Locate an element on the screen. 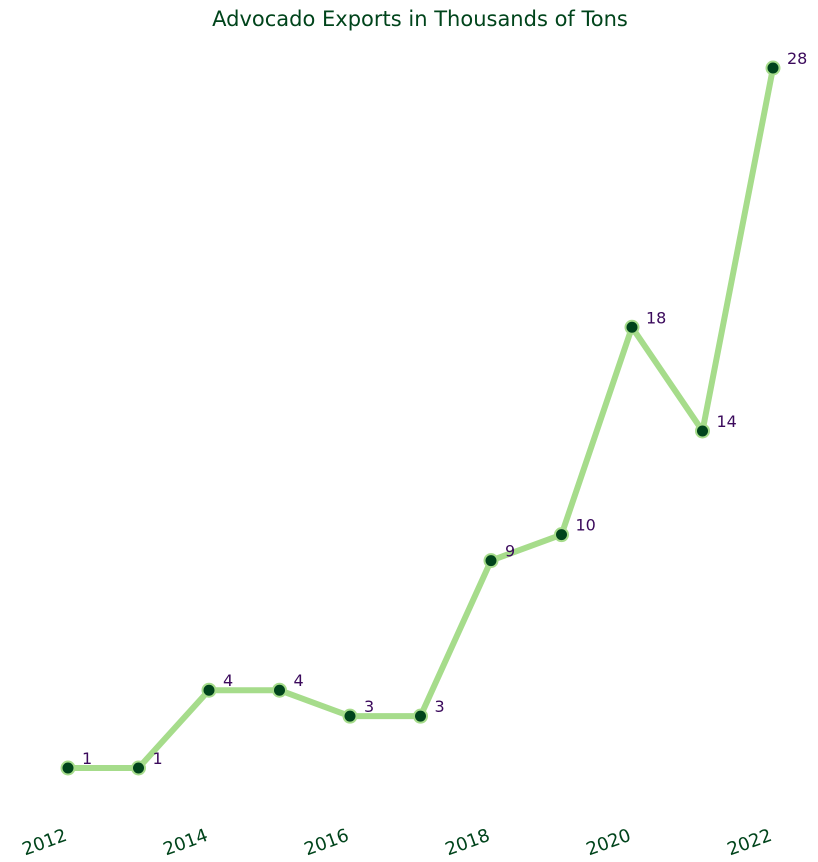 The width and height of the screenshot is (818, 862). x-tick-label: 2018 is located at coordinates (467, 842).